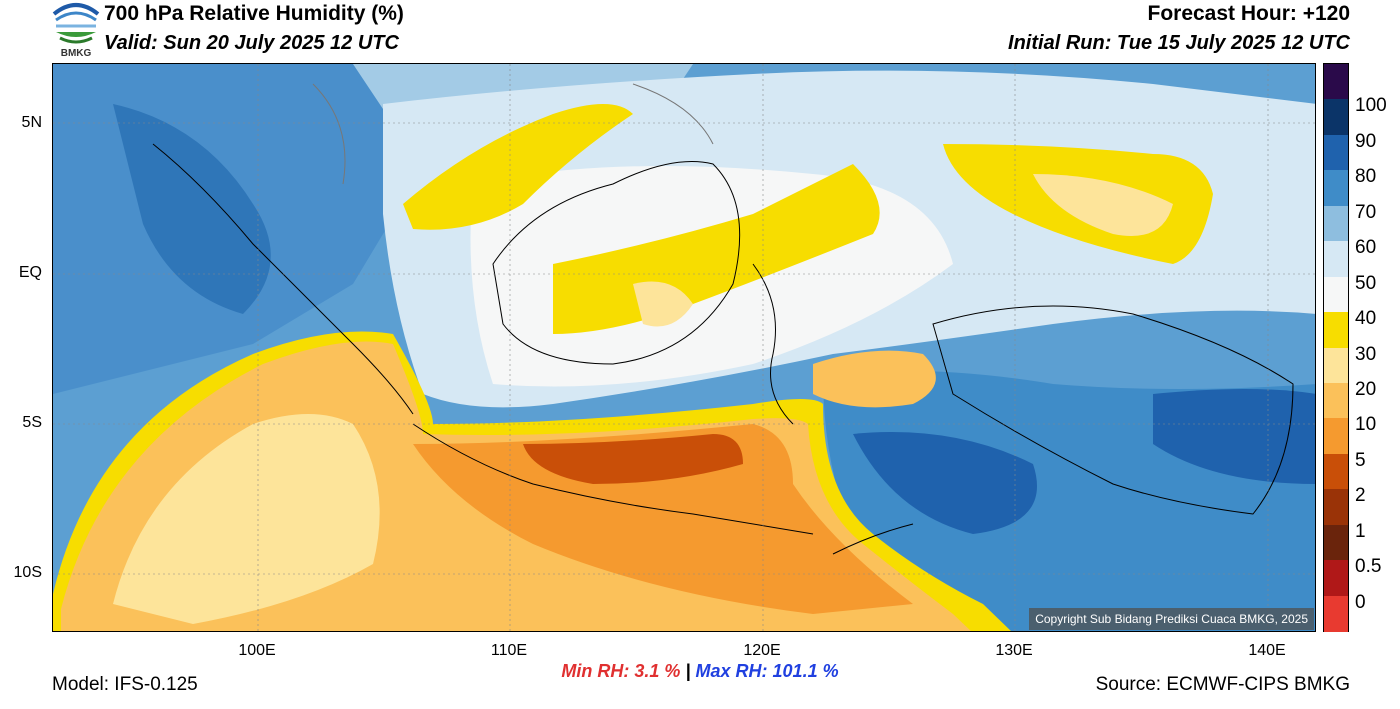 Image resolution: width=1400 pixels, height=709 pixels. I want to click on colorbar-label: 0, so click(1360, 602).